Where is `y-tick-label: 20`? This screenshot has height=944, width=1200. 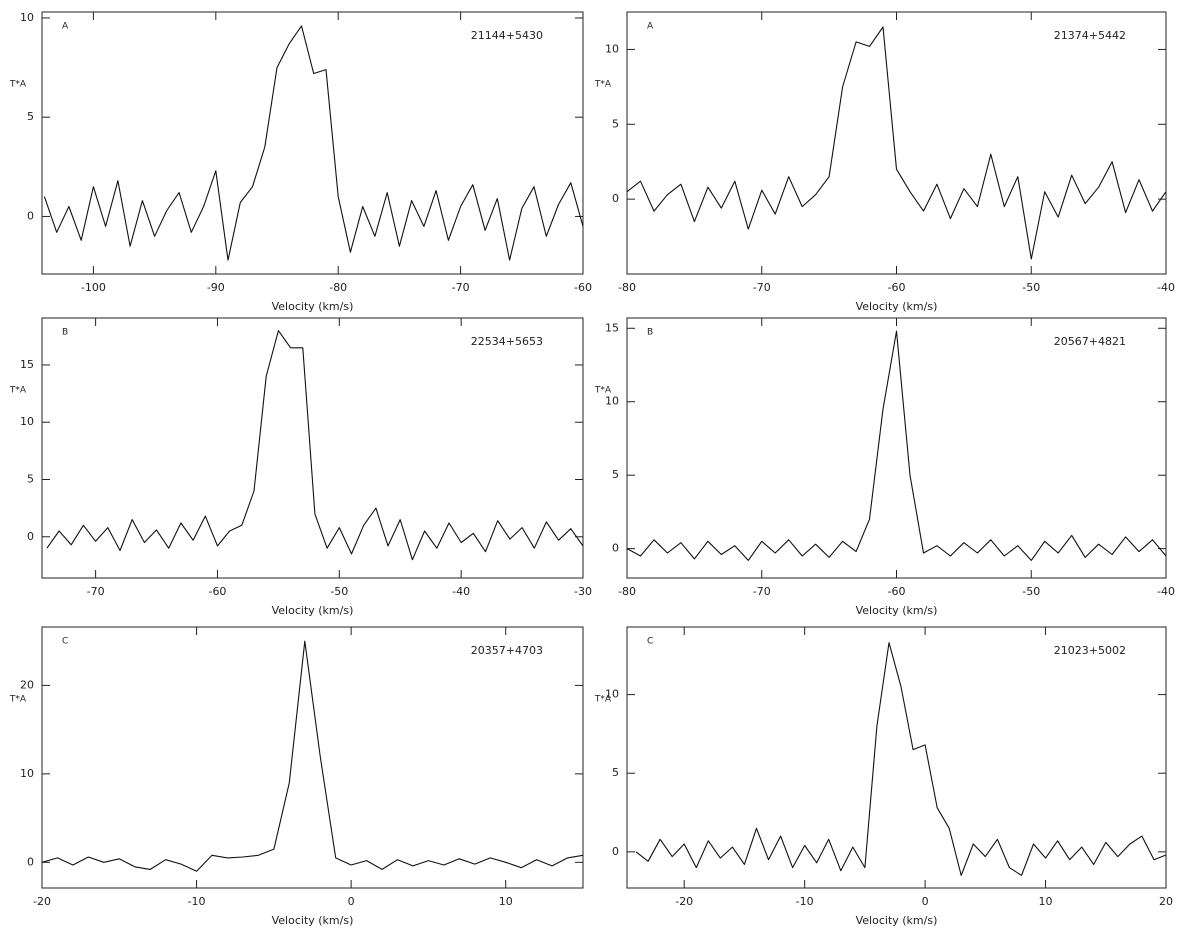
y-tick-label: 20 is located at coordinates (27, 684).